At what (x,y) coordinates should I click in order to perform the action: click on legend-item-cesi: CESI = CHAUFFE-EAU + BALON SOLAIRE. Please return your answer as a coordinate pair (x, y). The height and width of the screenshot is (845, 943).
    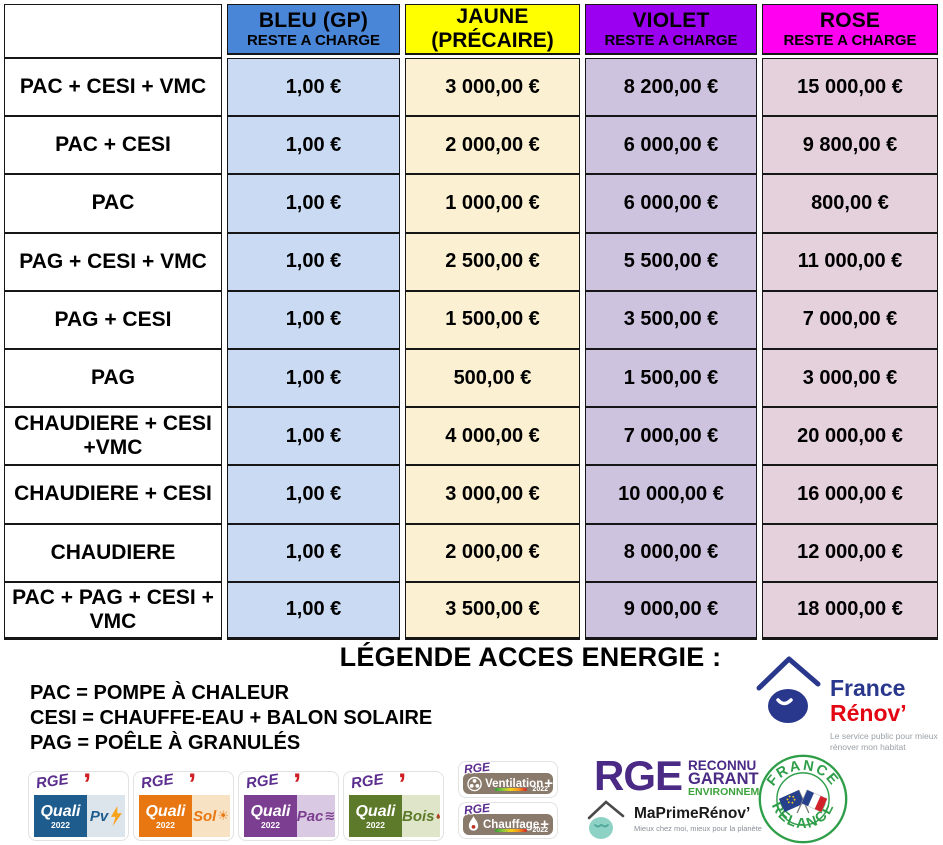
    Looking at the image, I should click on (231, 718).